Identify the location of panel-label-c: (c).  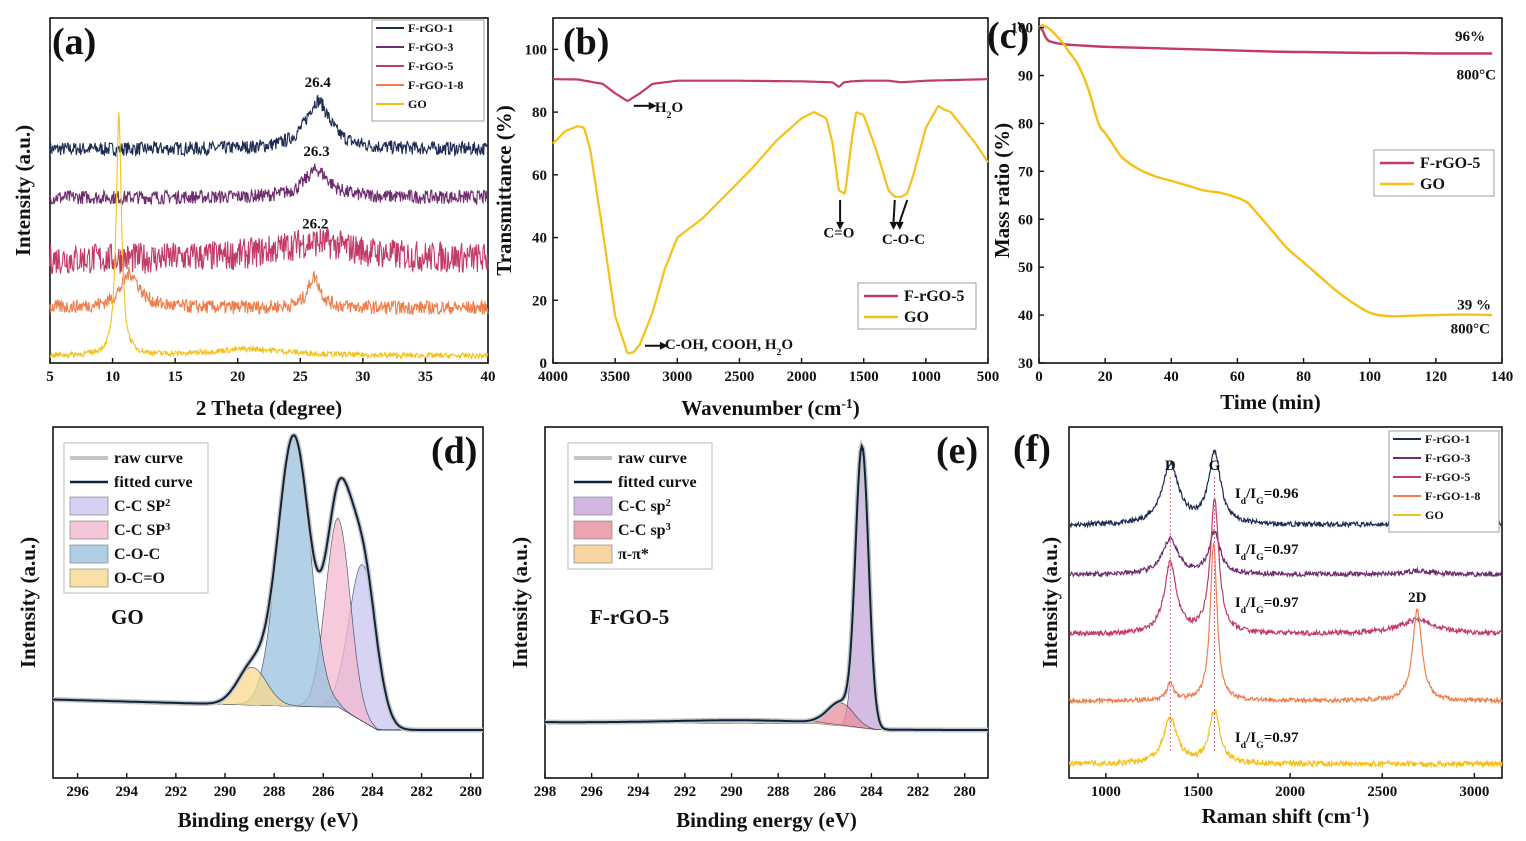
(1008, 36).